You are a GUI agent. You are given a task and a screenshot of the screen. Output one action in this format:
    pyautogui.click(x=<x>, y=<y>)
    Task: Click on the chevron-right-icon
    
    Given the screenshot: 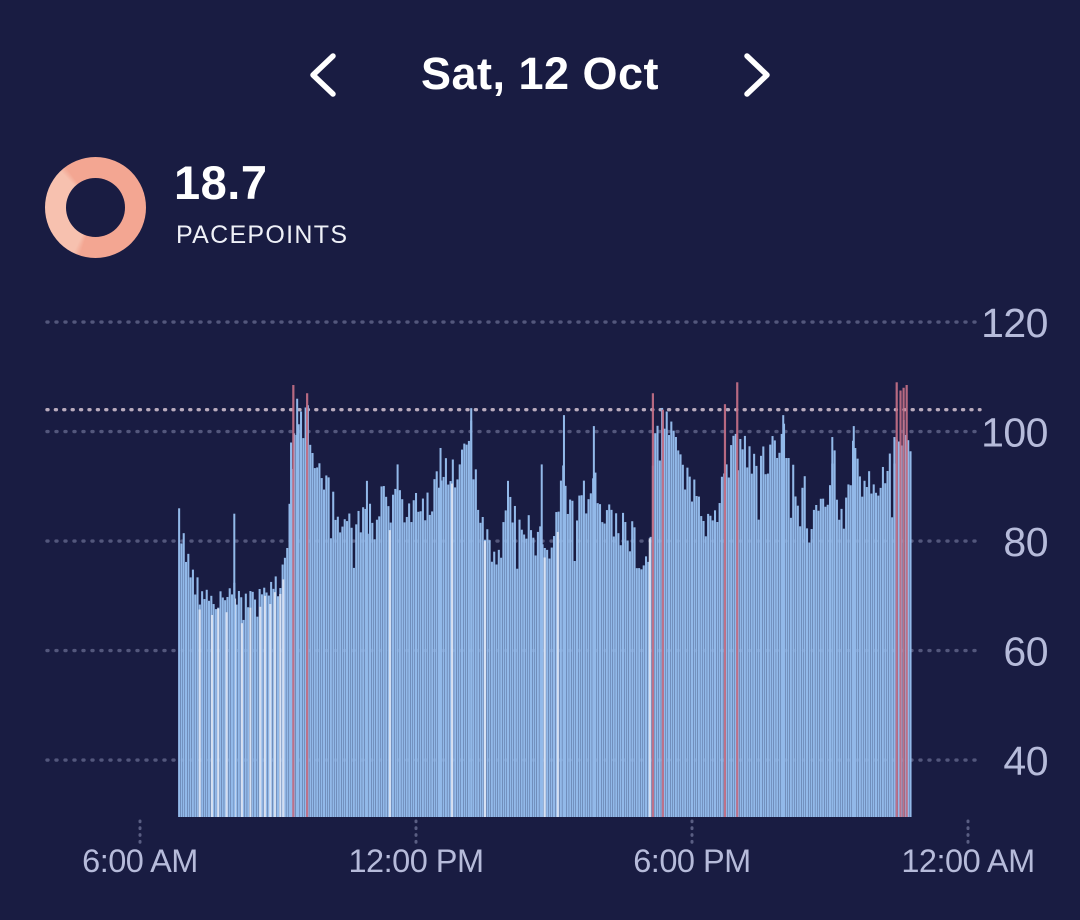 What is the action you would take?
    pyautogui.click(x=757, y=75)
    